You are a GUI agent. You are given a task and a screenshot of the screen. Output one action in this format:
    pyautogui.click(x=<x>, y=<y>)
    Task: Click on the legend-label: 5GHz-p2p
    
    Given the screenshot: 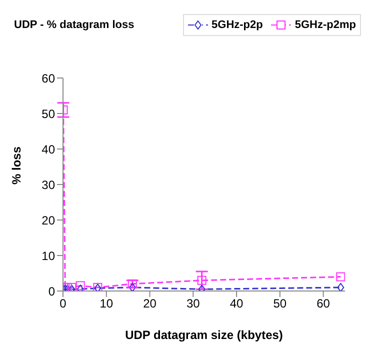 What is the action you would take?
    pyautogui.click(x=237, y=25)
    